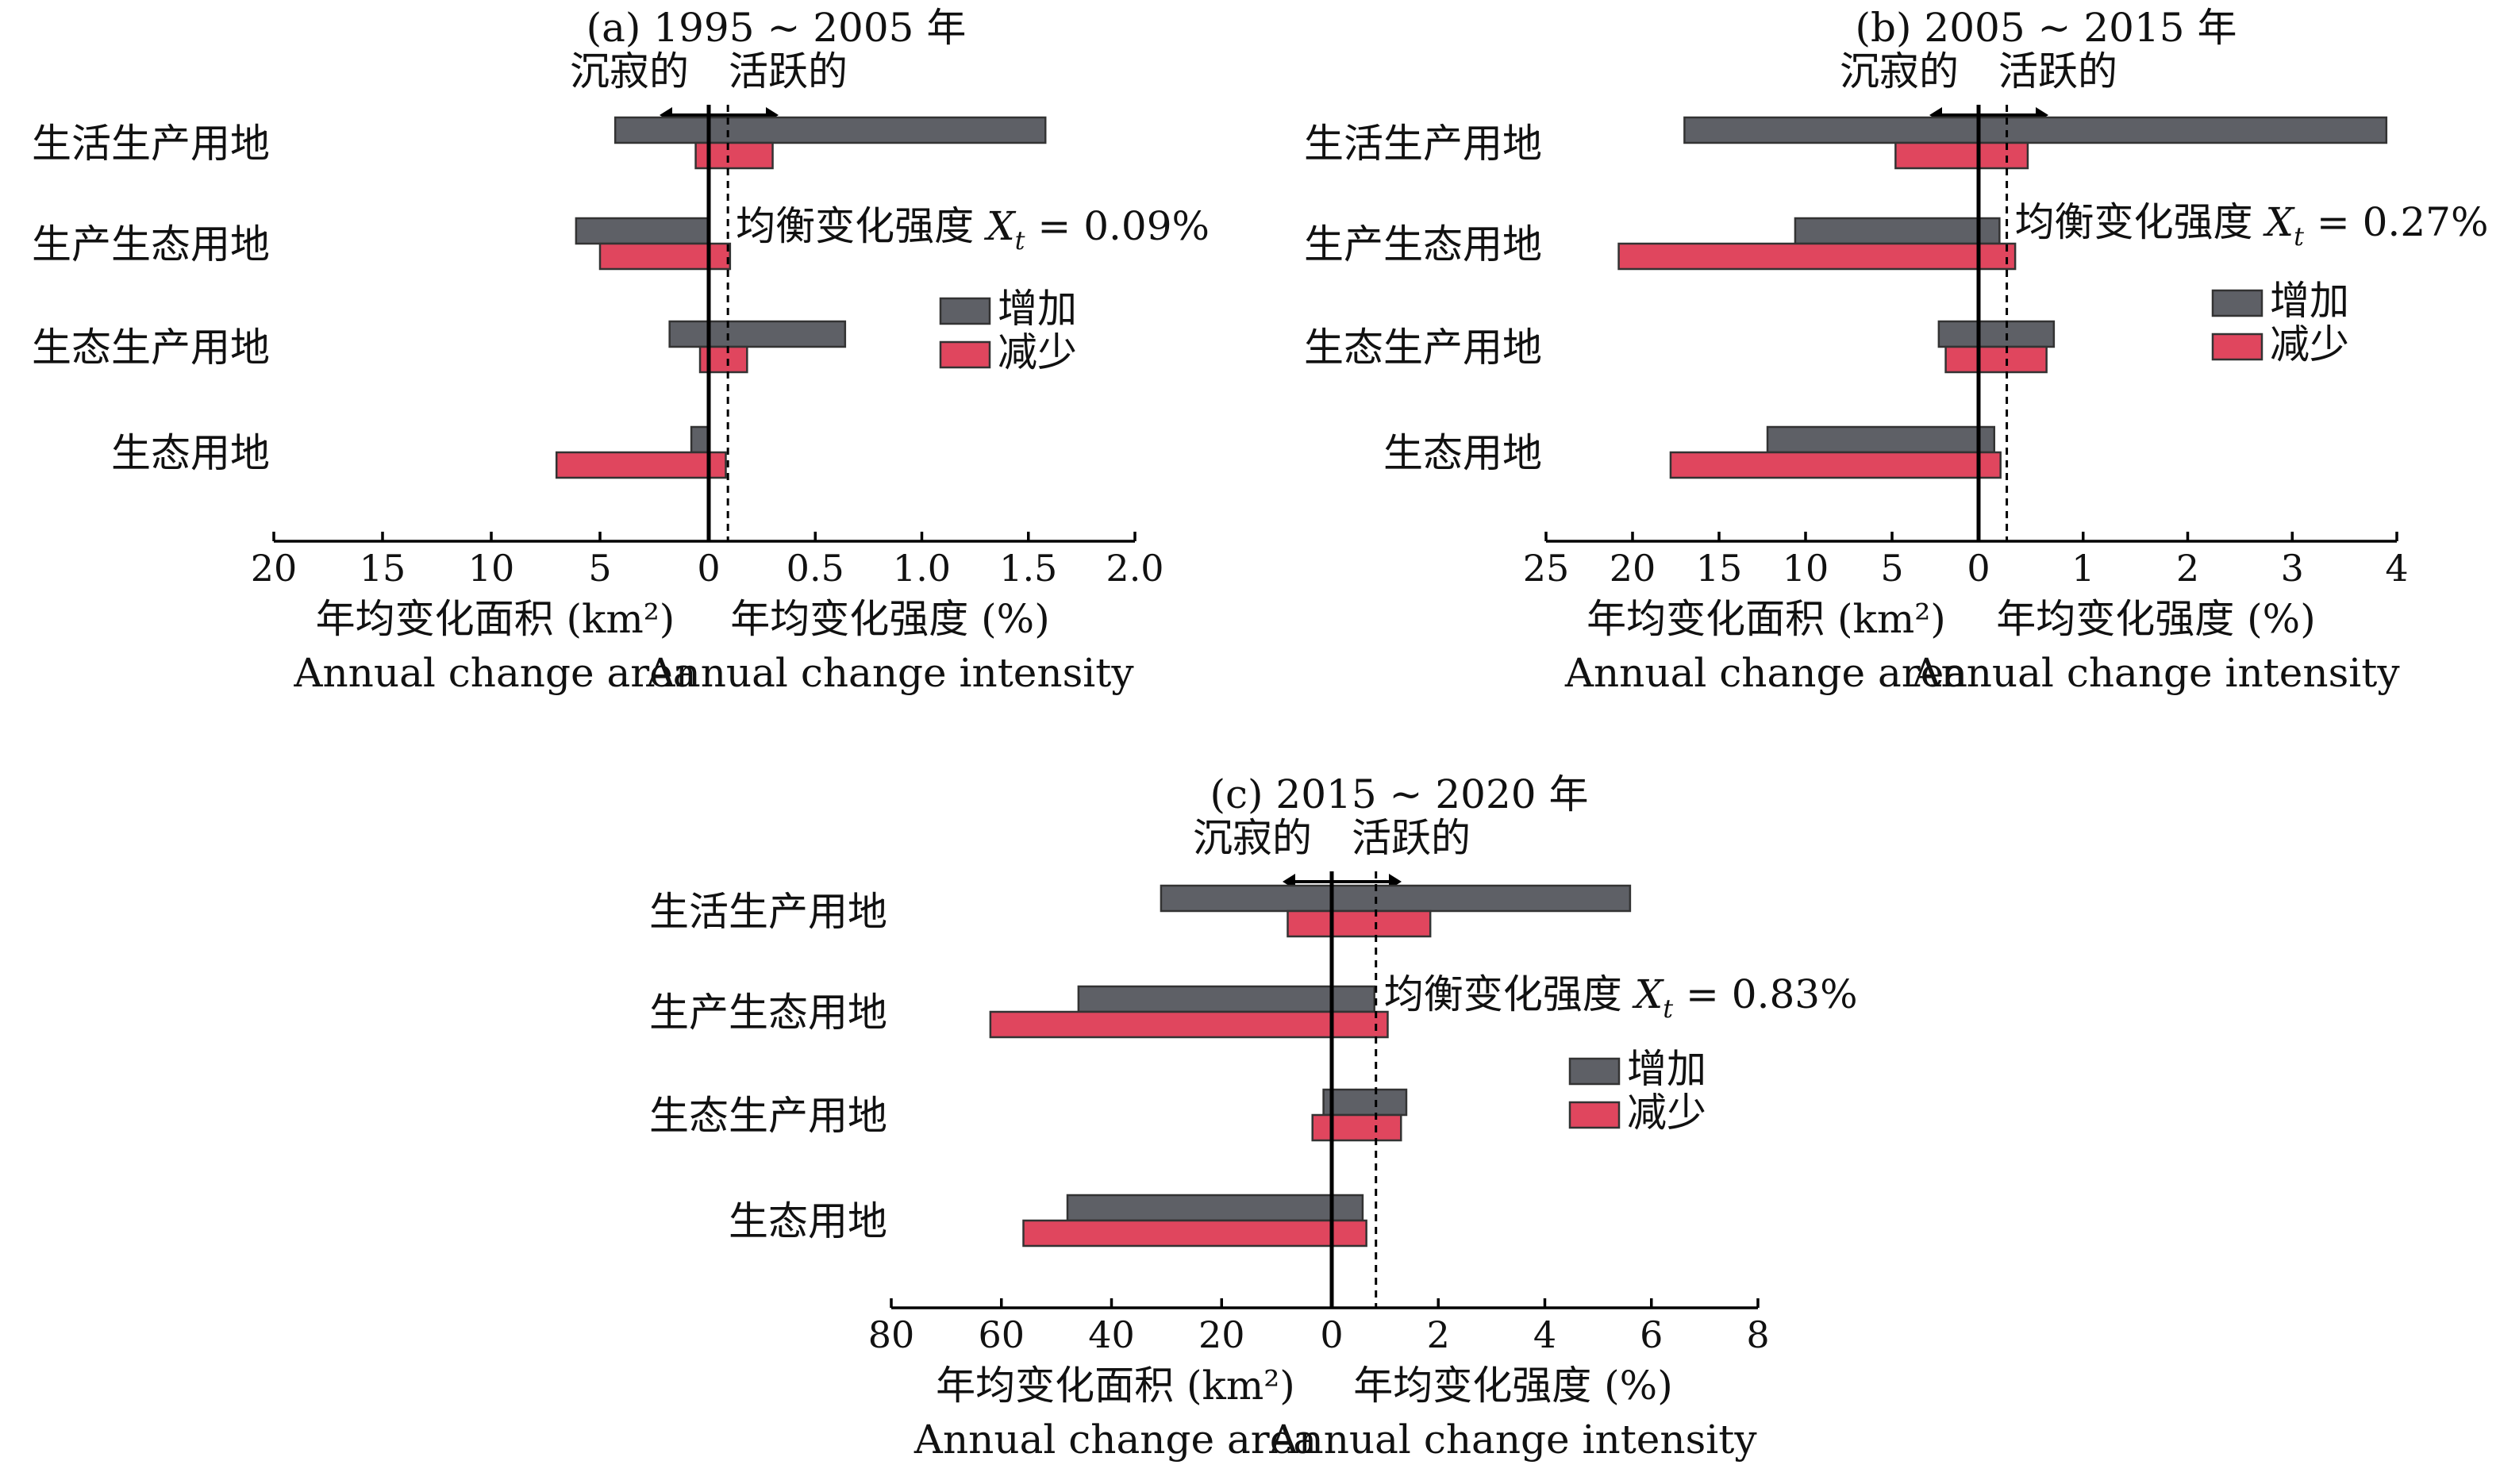 The width and height of the screenshot is (2500, 1484). Describe the element at coordinates (1134, 568) in the screenshot. I see `tick-label: 2.0` at that location.